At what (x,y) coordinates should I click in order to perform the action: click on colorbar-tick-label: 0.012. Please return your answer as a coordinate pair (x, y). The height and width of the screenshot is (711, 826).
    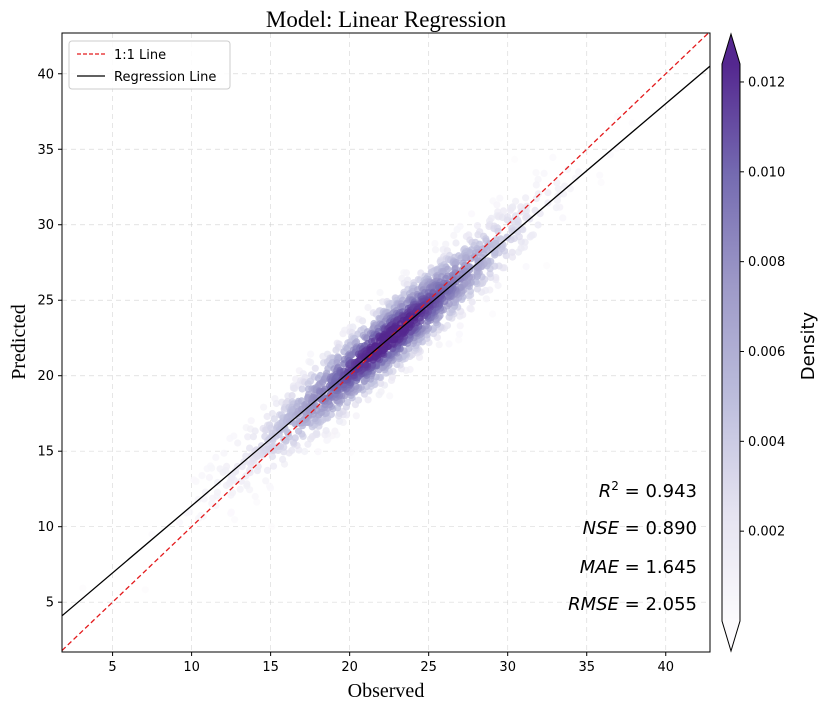
    Looking at the image, I should click on (766, 82).